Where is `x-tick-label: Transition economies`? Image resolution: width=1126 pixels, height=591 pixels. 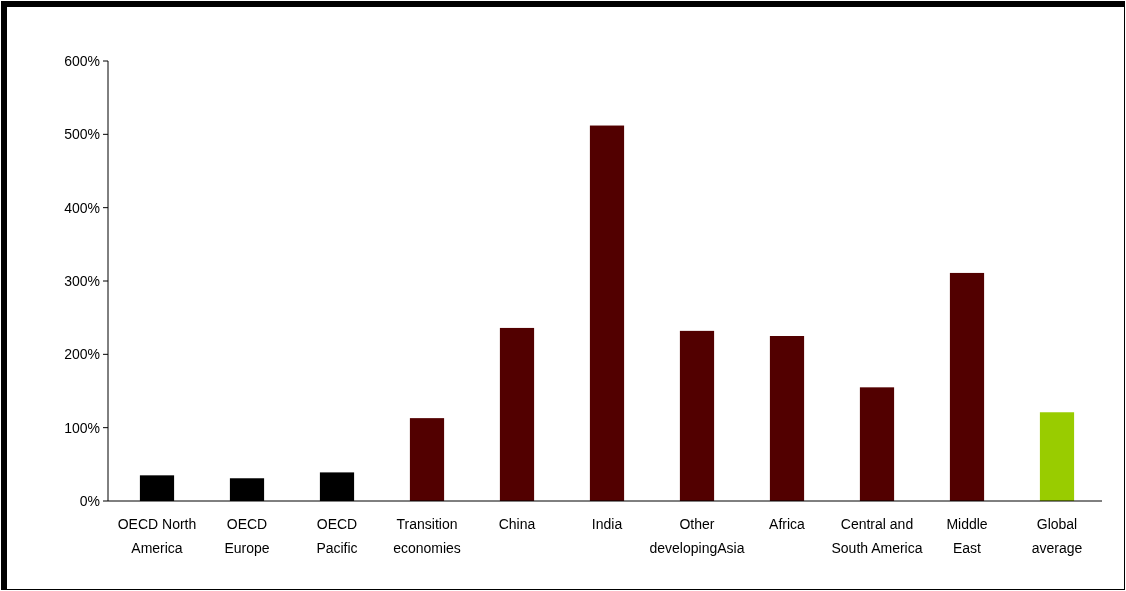
x-tick-label: Transition economies is located at coordinates (427, 536).